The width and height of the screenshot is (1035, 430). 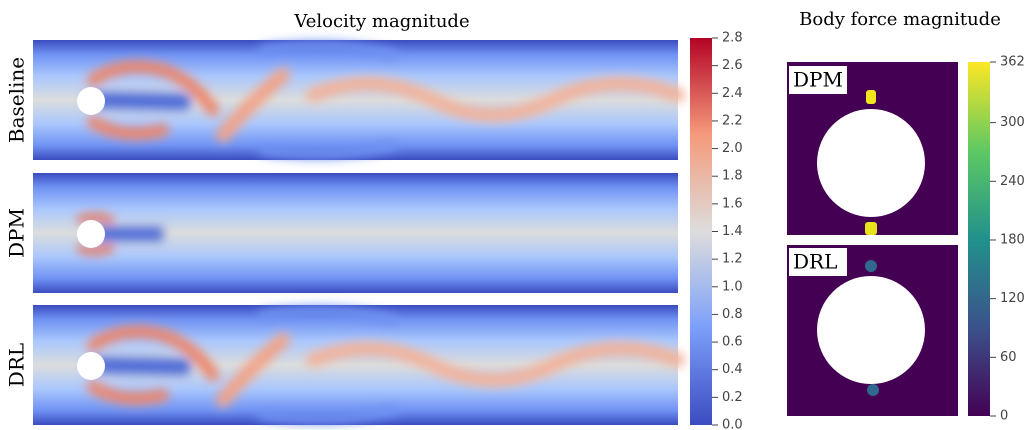 What do you see at coordinates (732, 231) in the screenshot?
I see `tick-label: 1.4` at bounding box center [732, 231].